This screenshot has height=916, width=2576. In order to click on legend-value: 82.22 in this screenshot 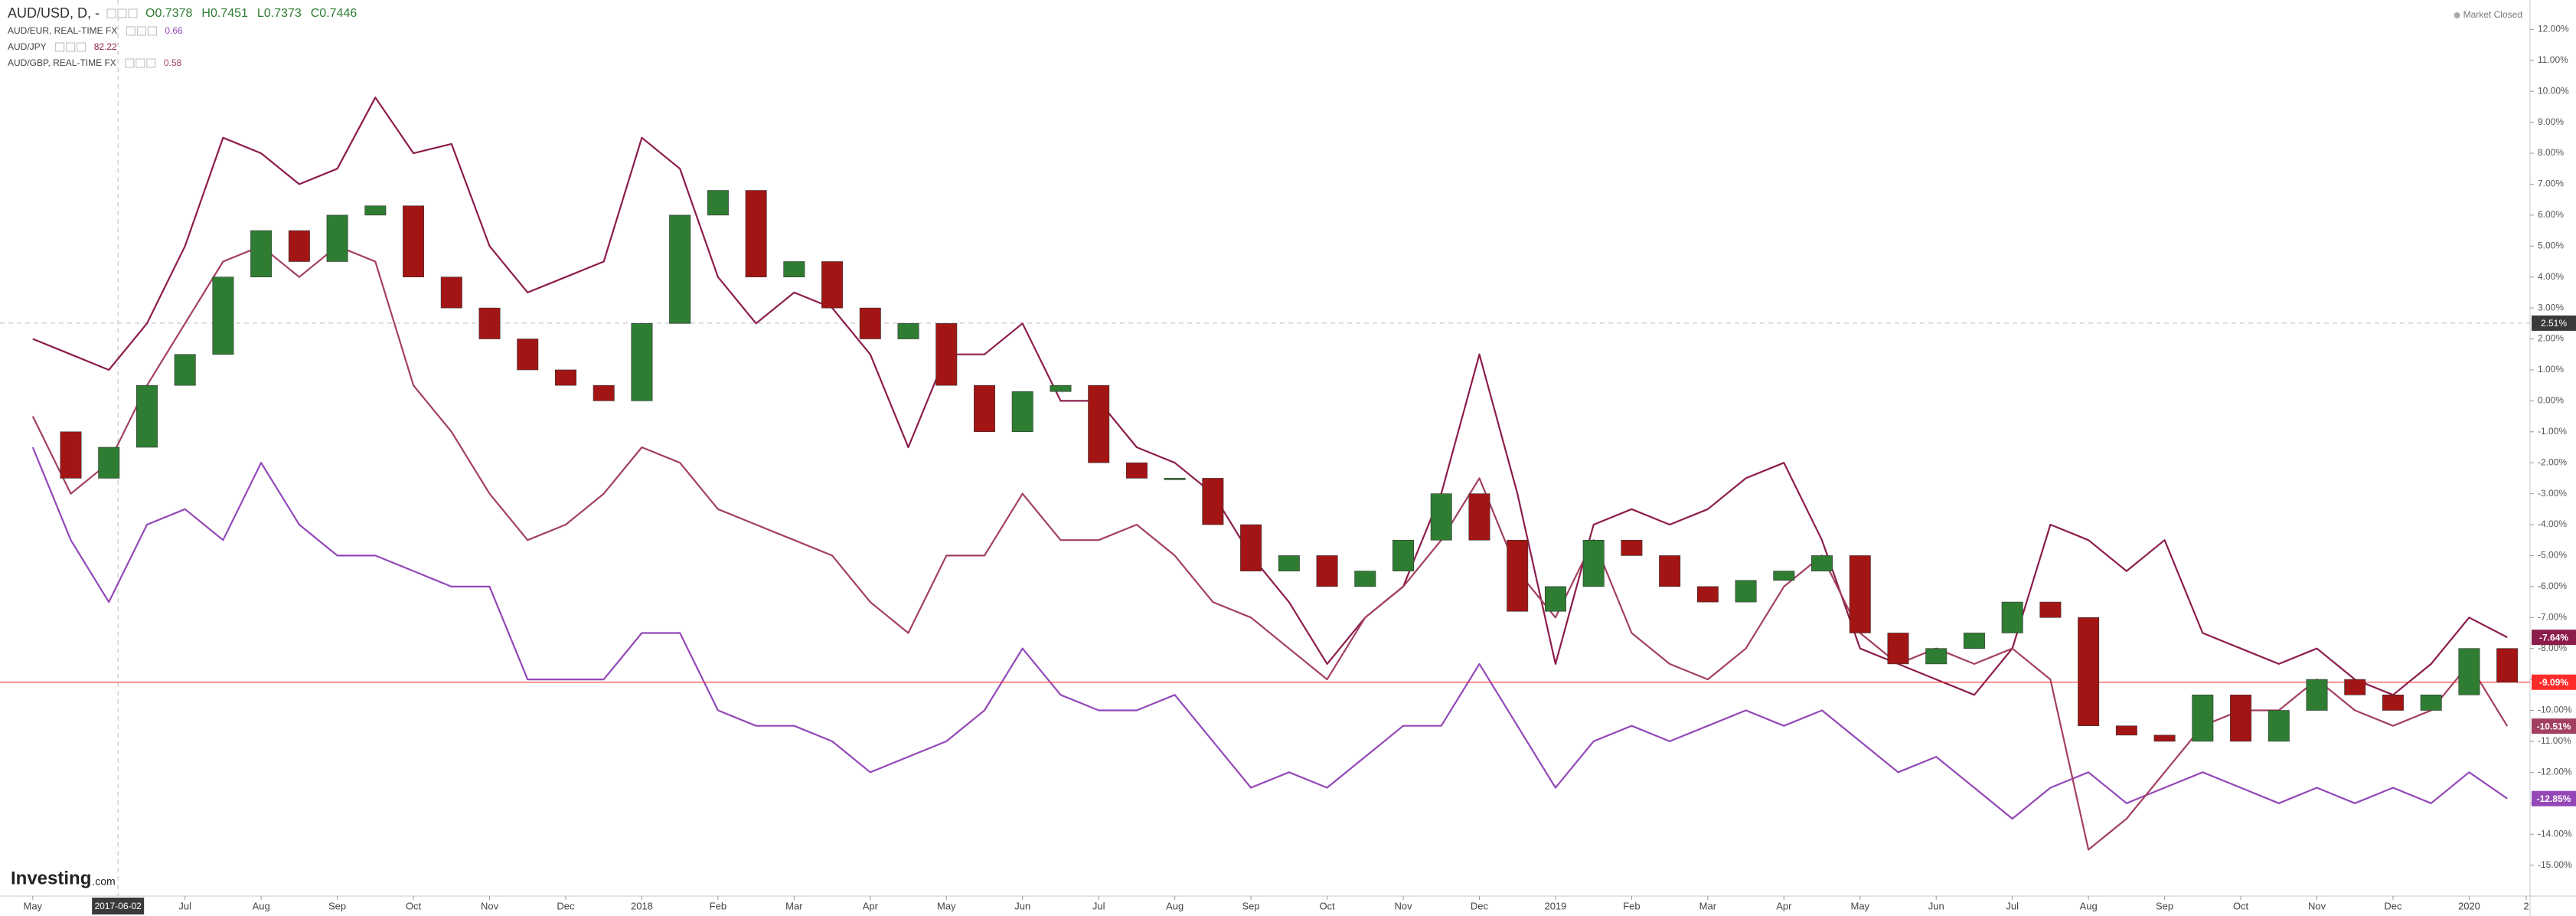, I will do `click(105, 47)`.